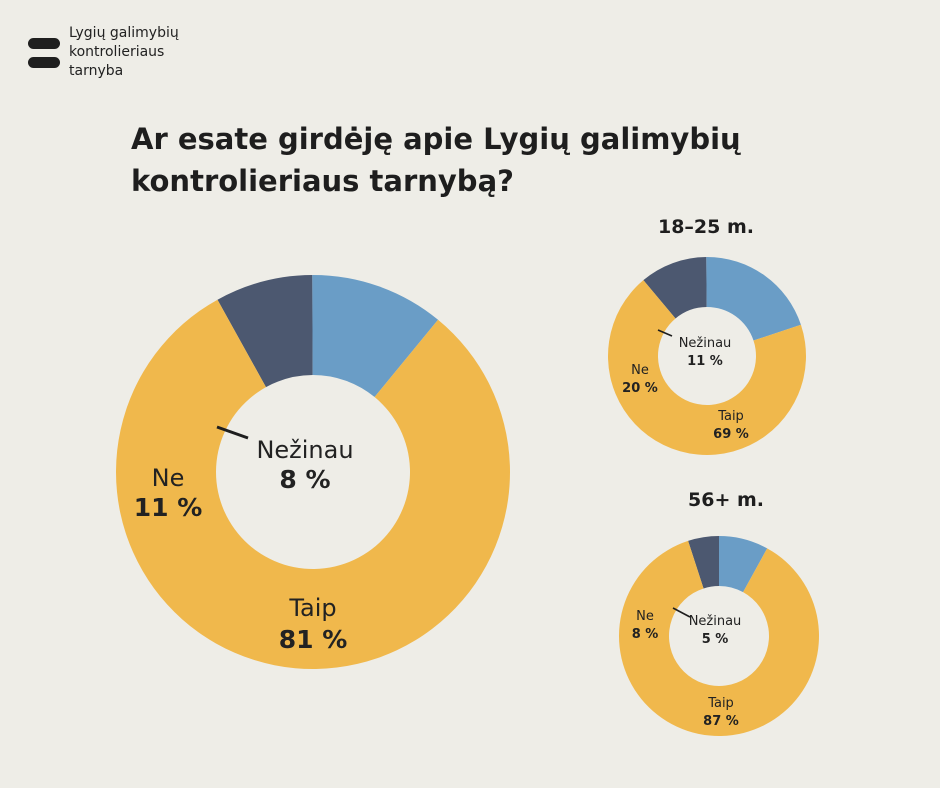 This screenshot has height=788, width=940. Describe the element at coordinates (731, 434) in the screenshot. I see `value-label-taip: 69 %` at that location.